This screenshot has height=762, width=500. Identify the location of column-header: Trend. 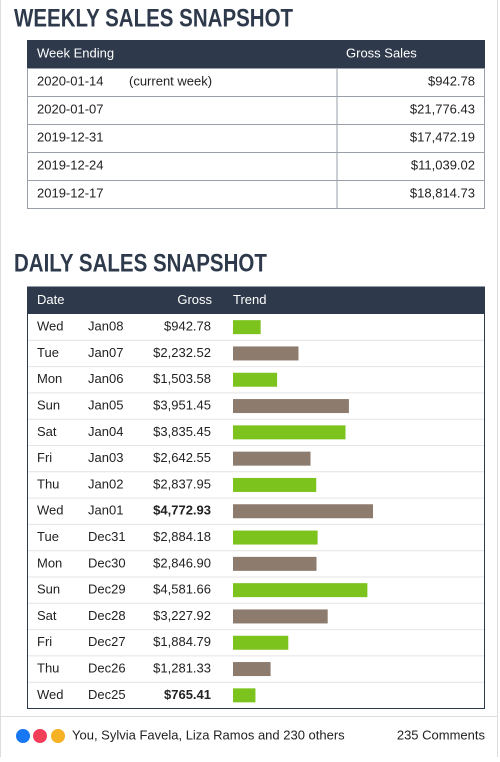
(249, 299).